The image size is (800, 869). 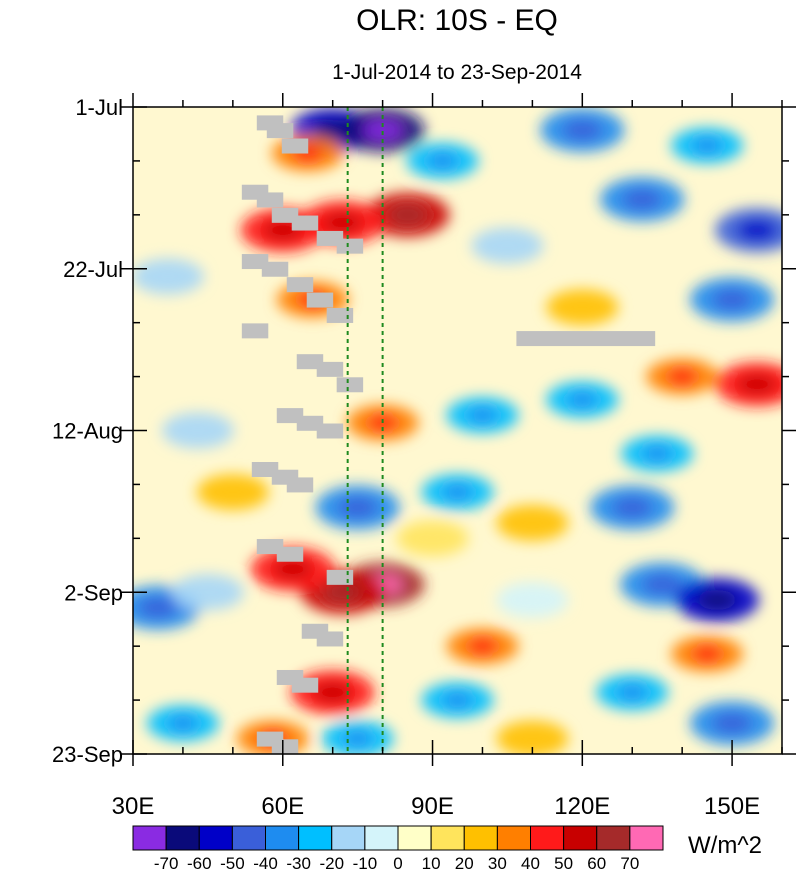 What do you see at coordinates (431, 861) in the screenshot?
I see `colorbar-label: 10` at bounding box center [431, 861].